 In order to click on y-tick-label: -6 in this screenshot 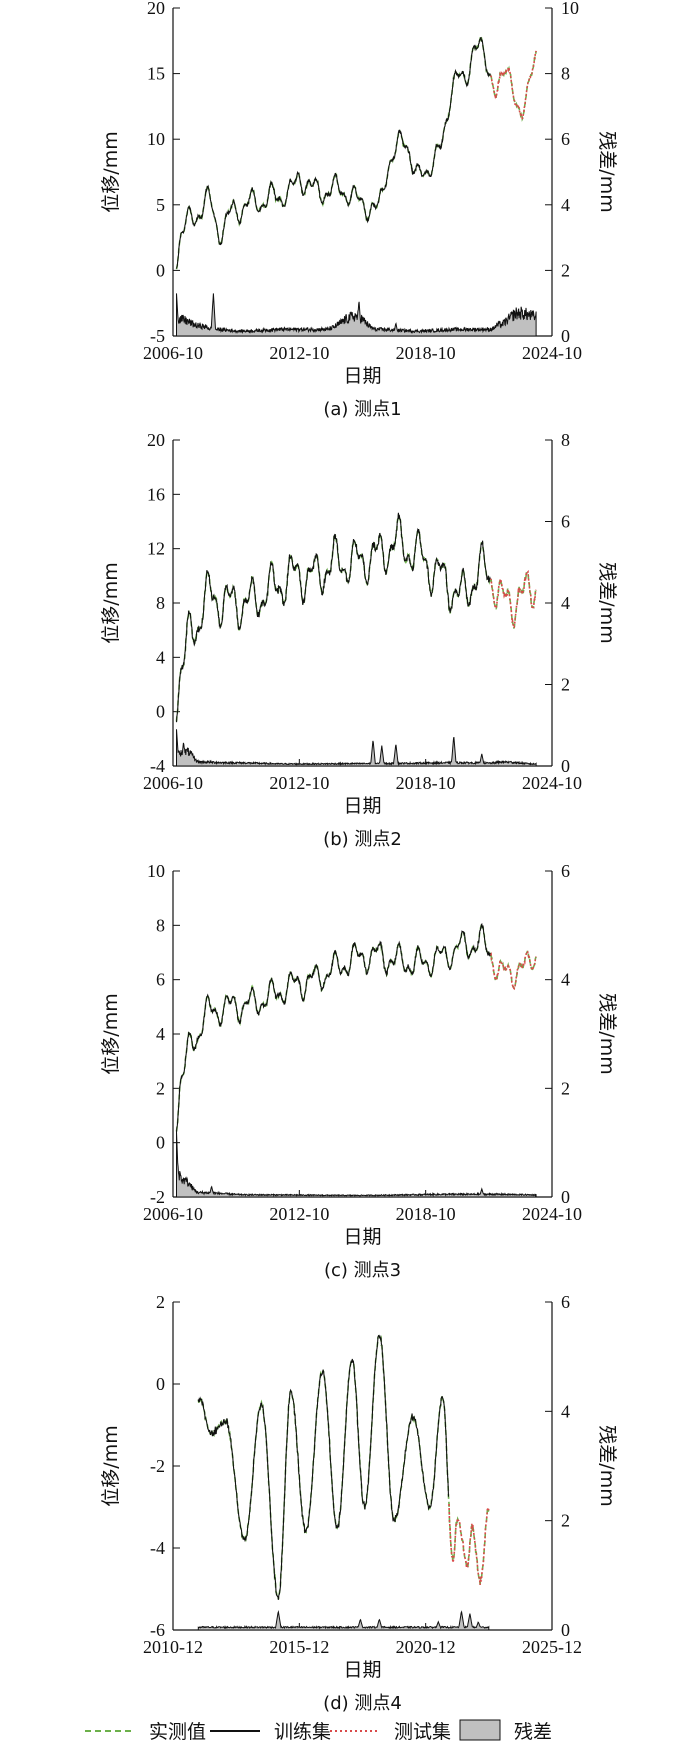, I will do `click(157, 1630)`.